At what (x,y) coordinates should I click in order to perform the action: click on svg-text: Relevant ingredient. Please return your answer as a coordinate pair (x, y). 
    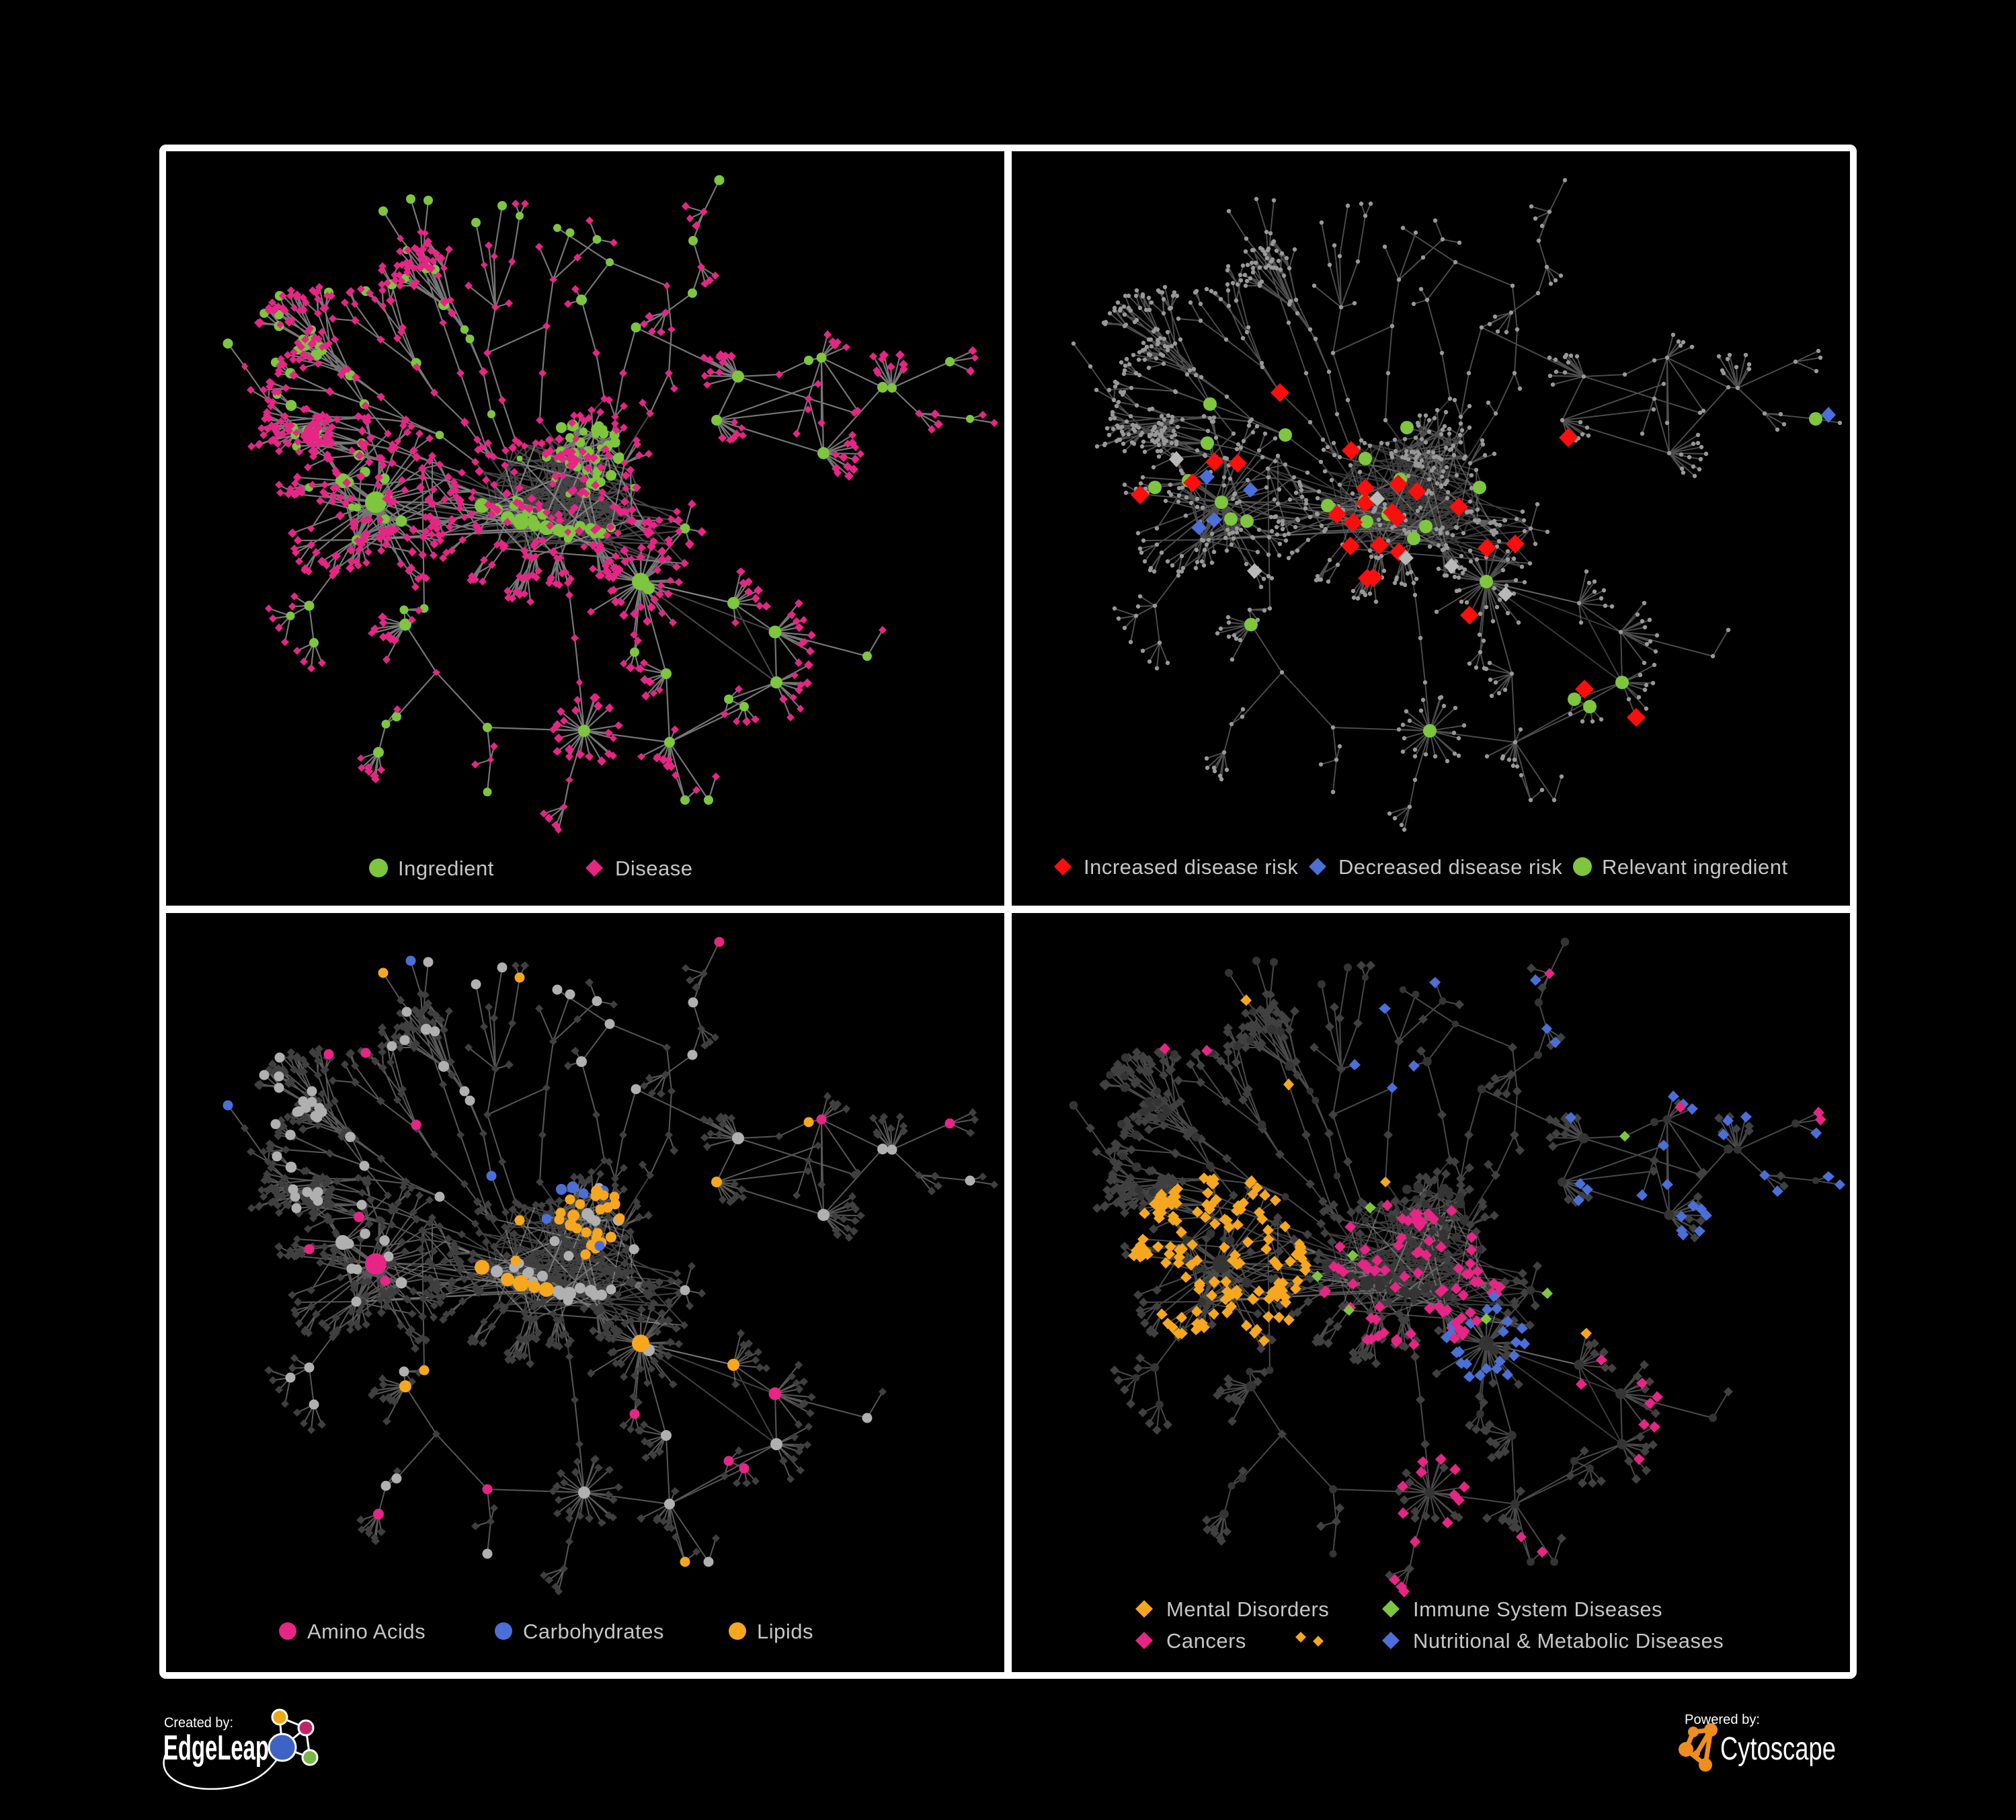
    Looking at the image, I should click on (1695, 867).